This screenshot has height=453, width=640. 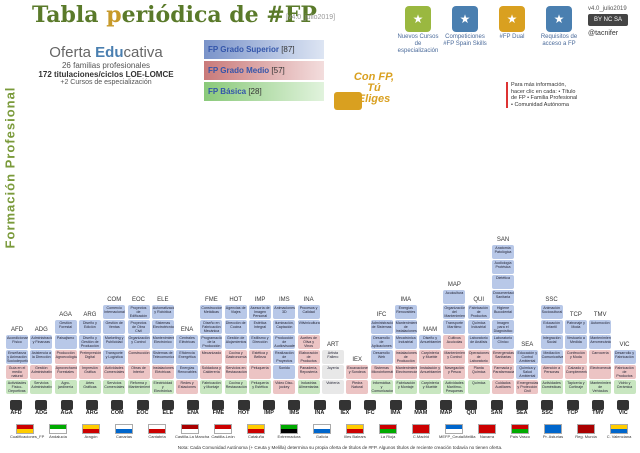 I want to click on title-cell: Higiene Bucodental, so click(x=503, y=312).